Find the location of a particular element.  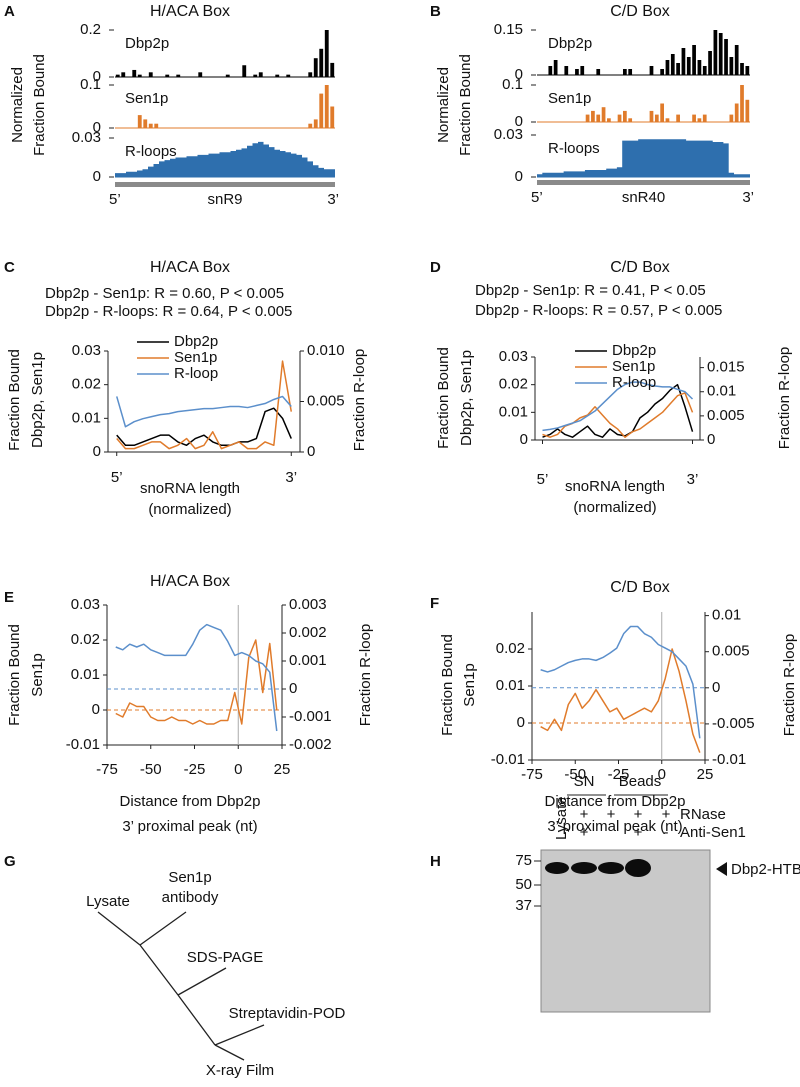

gene-start: 5’ is located at coordinates (115, 199).